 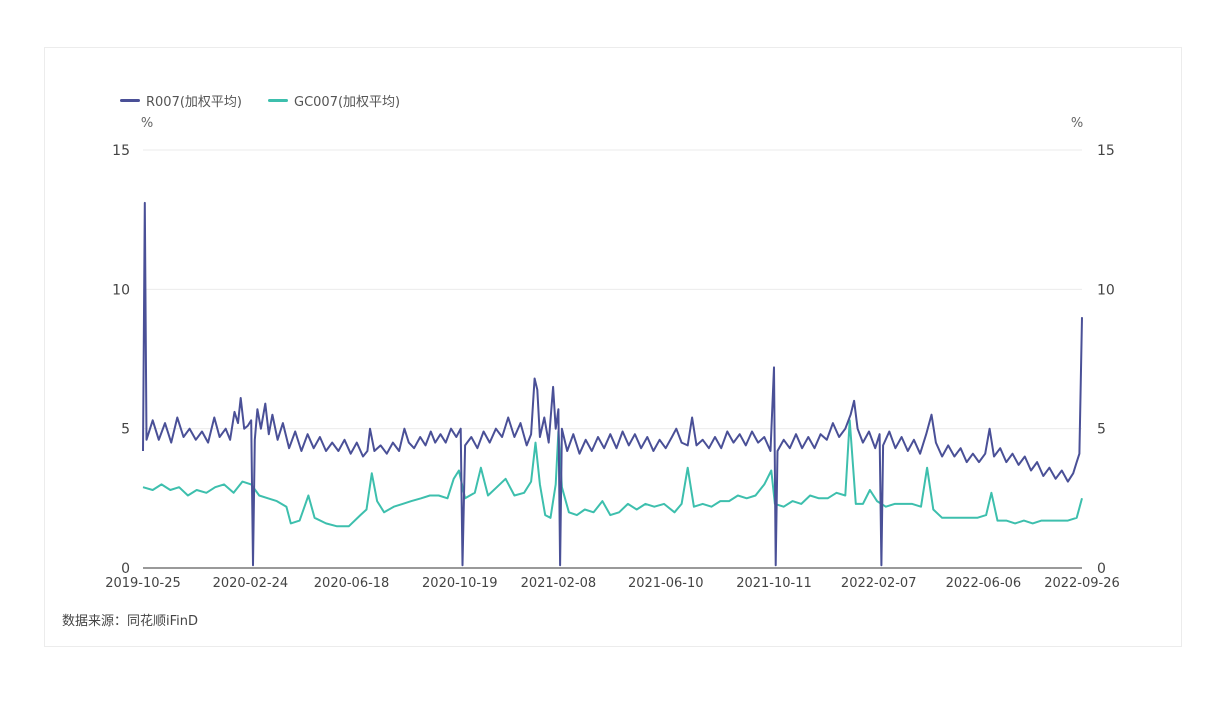 I want to click on y-tick-label-right: 5, so click(x=1101, y=430).